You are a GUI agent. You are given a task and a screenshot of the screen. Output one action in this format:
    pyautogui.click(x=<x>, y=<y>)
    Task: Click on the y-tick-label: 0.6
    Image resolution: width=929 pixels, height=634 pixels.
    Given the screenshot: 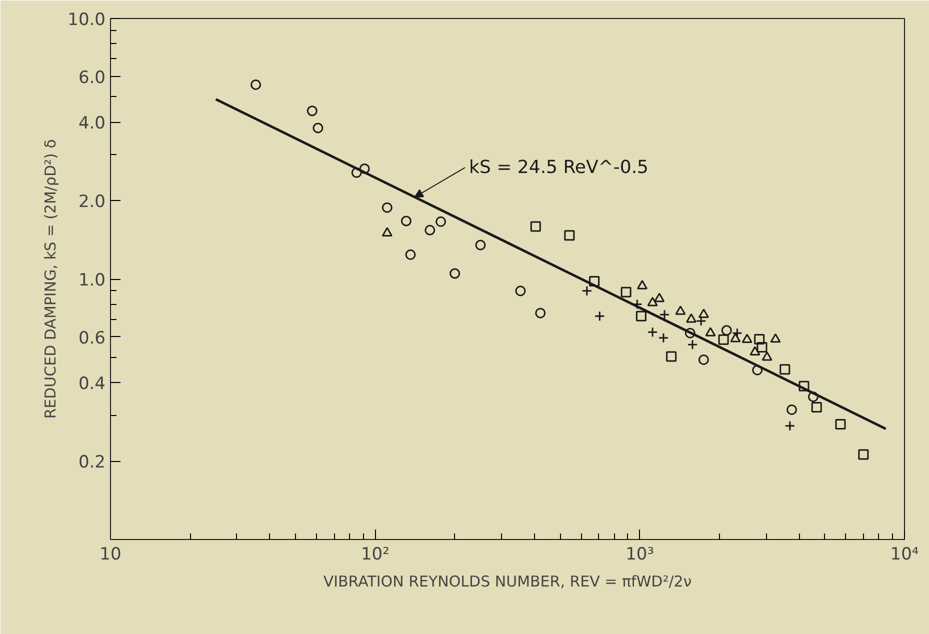 What is the action you would take?
    pyautogui.click(x=92, y=338)
    